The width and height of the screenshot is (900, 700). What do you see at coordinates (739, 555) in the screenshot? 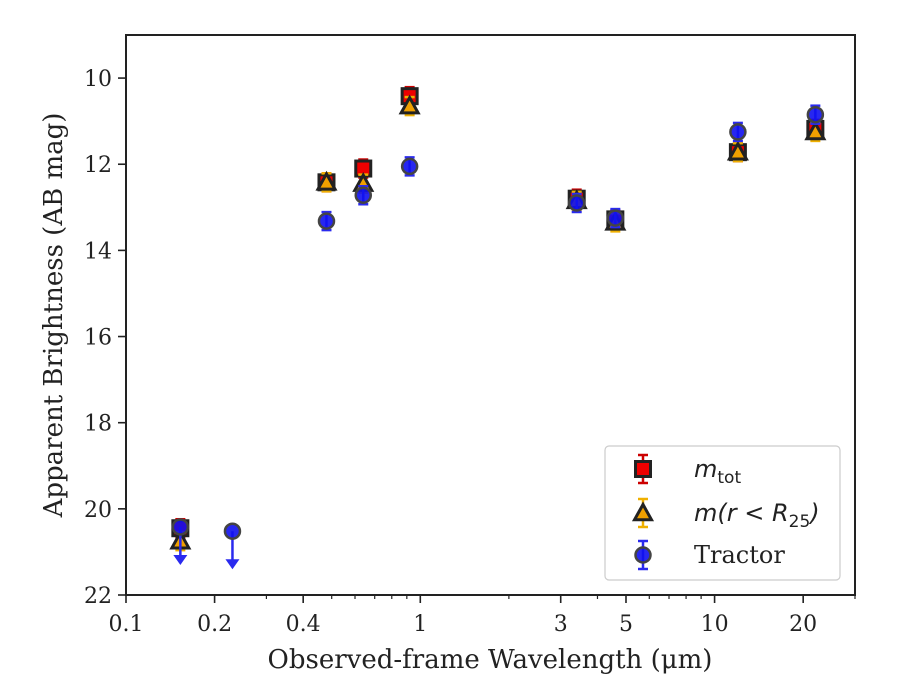
I see `legend-label: Tractor` at bounding box center [739, 555].